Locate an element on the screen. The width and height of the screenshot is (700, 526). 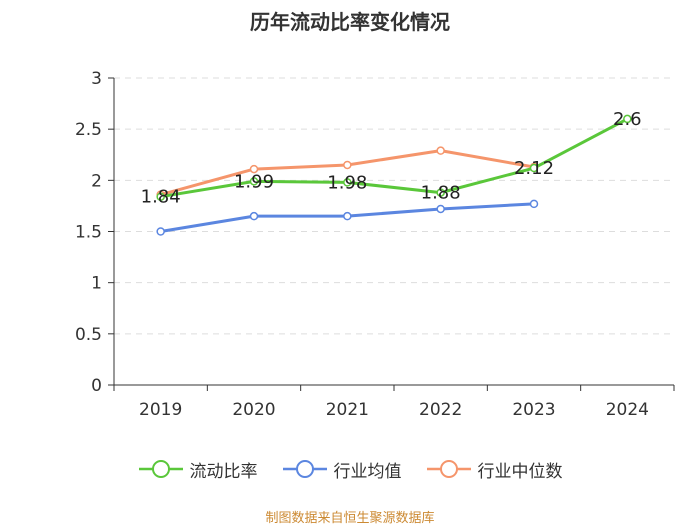
y-tick-label: 0 is located at coordinates (96, 386).